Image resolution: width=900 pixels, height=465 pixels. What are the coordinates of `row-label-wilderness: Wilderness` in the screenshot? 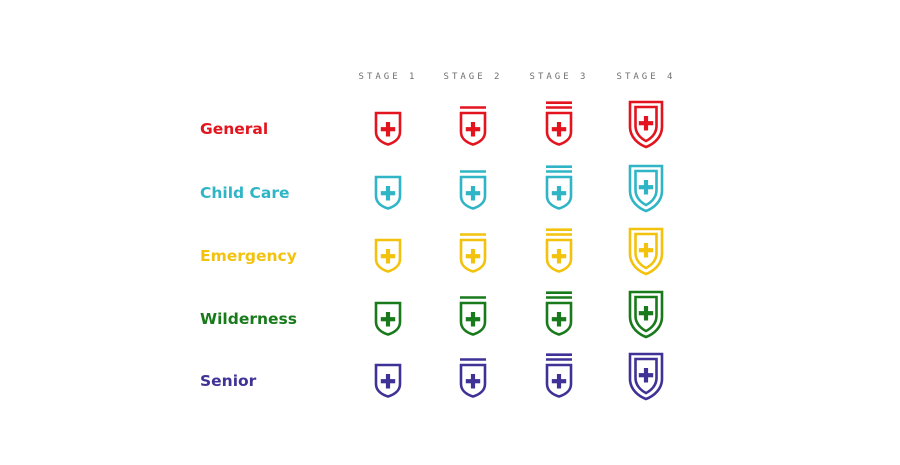 It's located at (248, 319).